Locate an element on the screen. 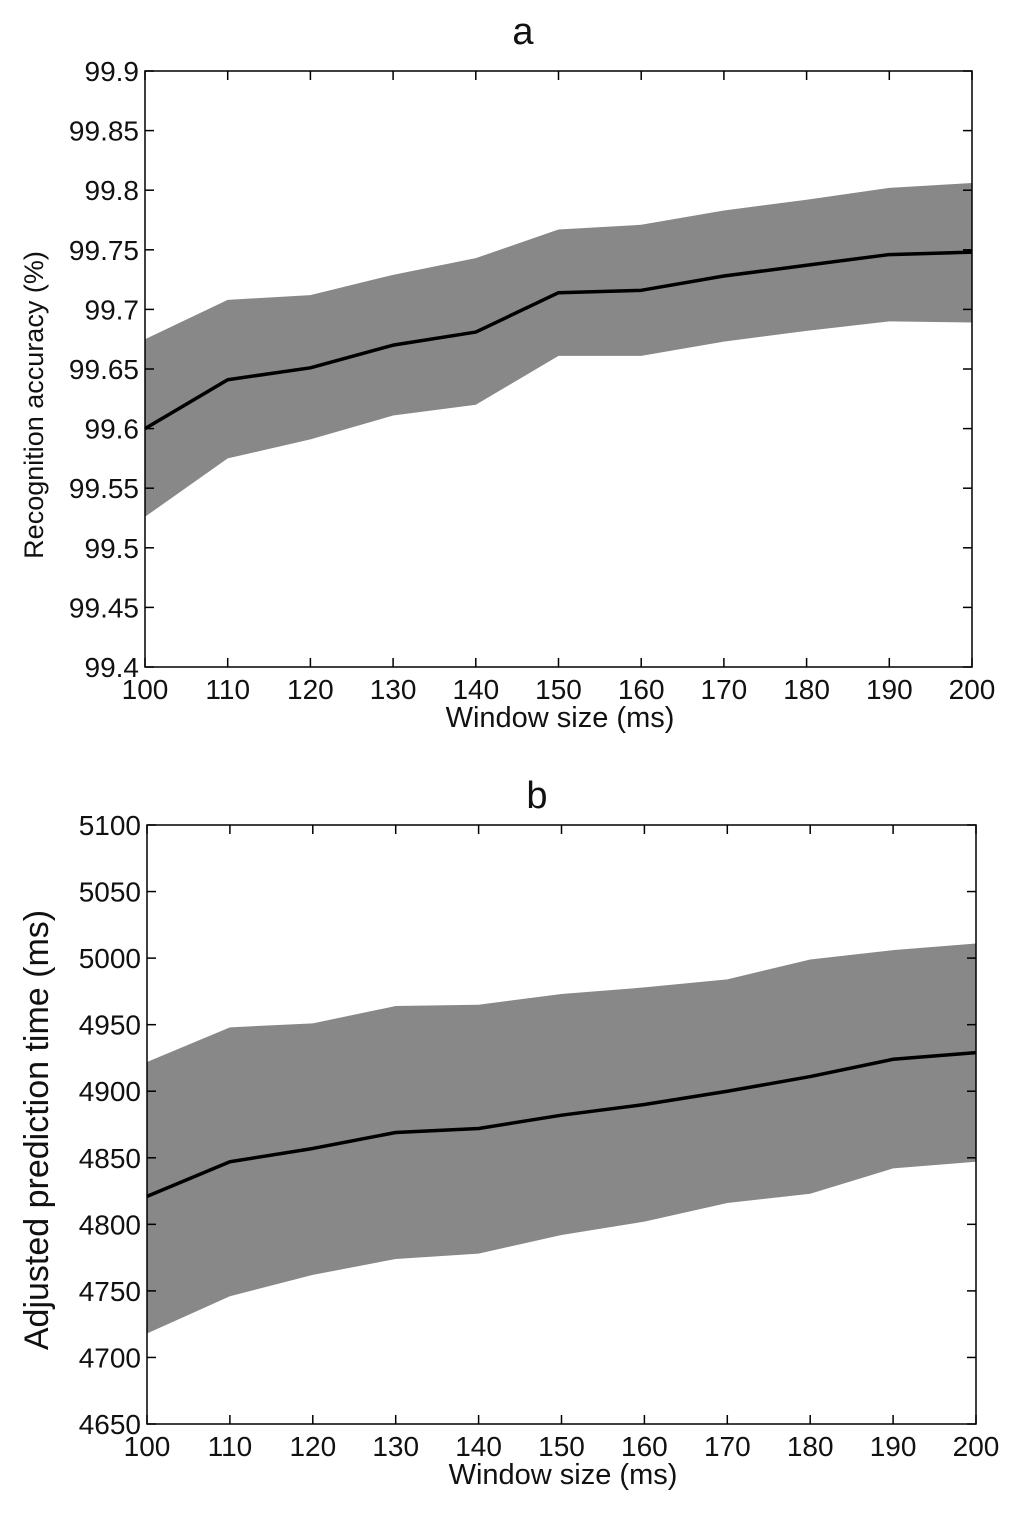 This screenshot has height=1516, width=1024. chart-b-y-axis-label: Adjusted prediction time (ms) is located at coordinates (37, 1130).